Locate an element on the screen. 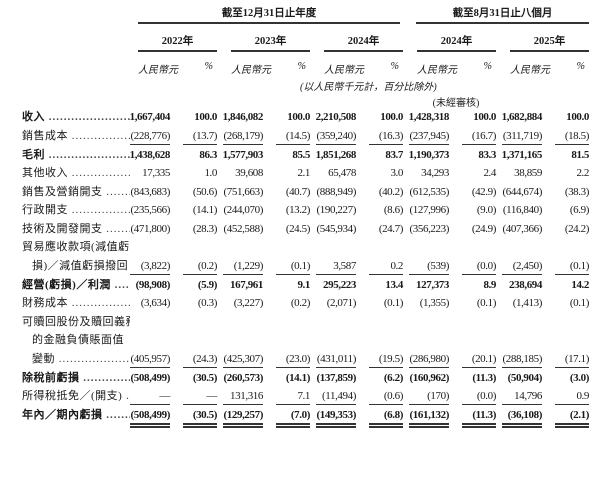 The image size is (600, 481). amount-cell: 34,293 is located at coordinates (435, 173).